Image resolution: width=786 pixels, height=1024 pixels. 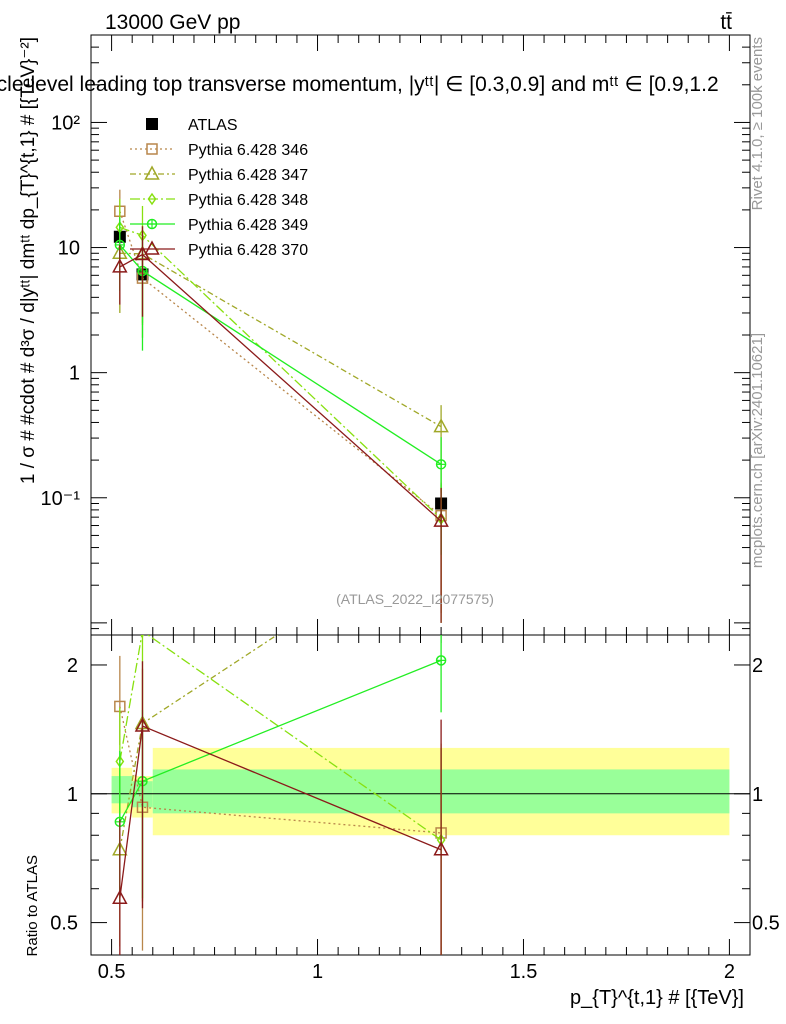 I want to click on process-label: tt̄, so click(x=726, y=22).